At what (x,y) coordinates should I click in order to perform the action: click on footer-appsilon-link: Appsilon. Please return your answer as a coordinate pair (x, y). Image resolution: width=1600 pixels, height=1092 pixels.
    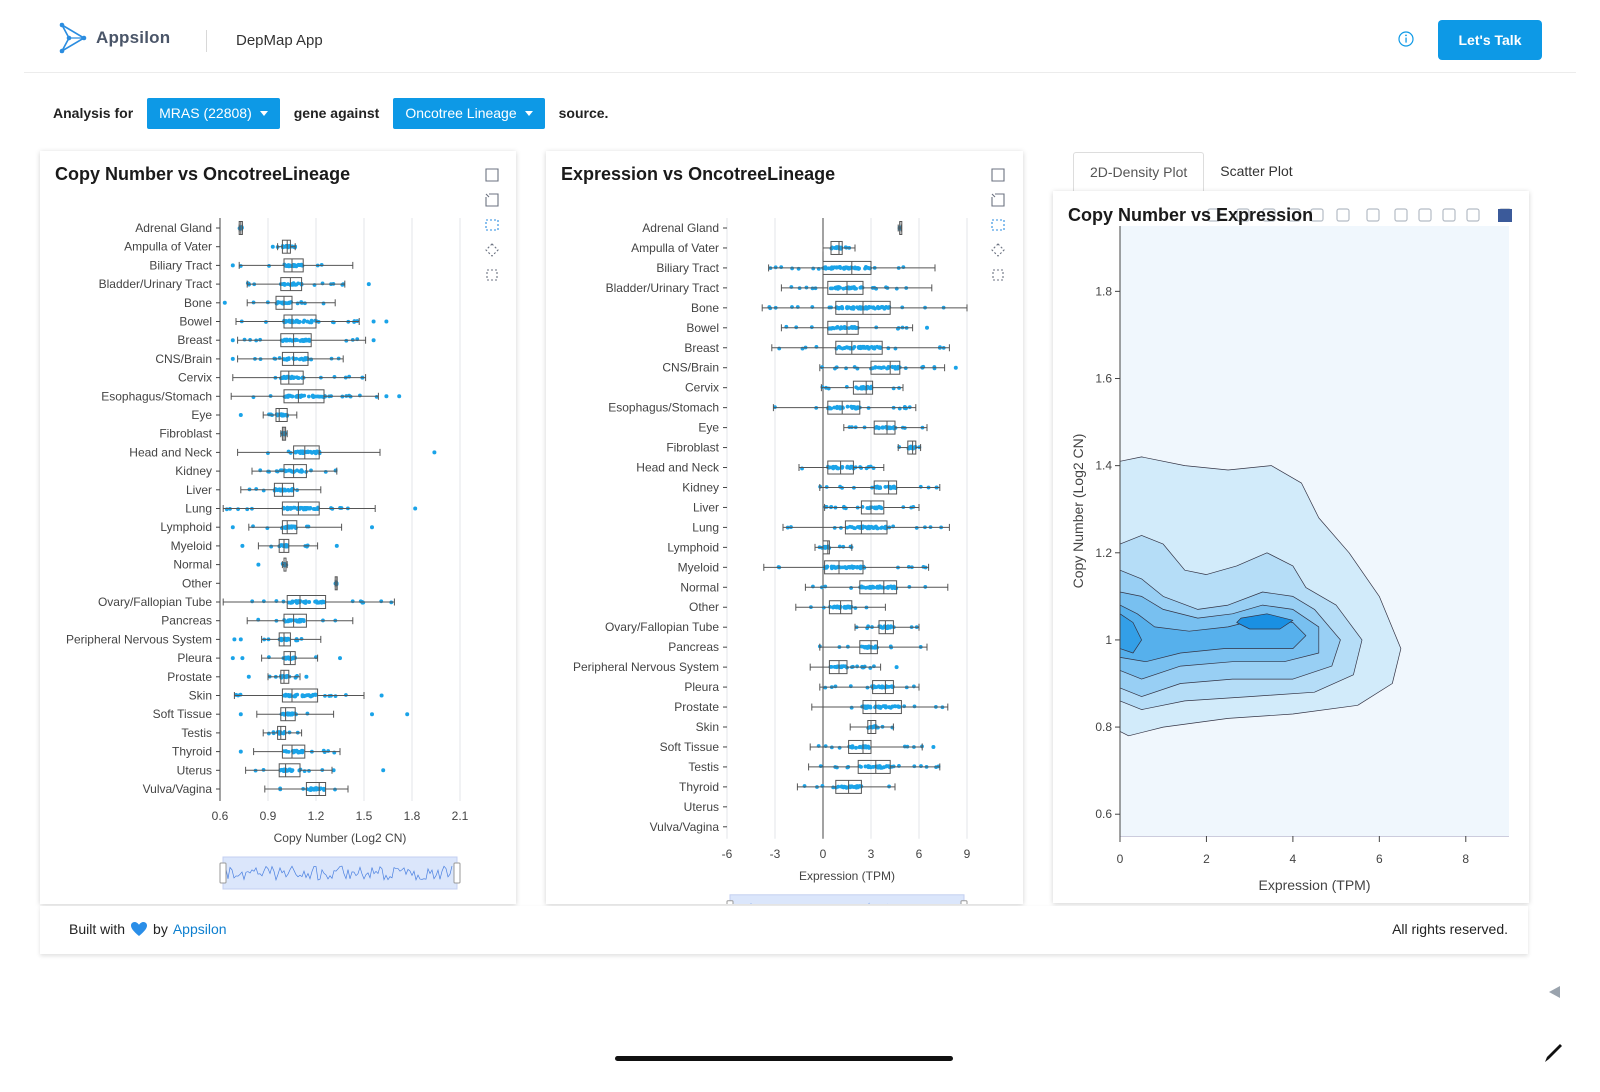
    Looking at the image, I should click on (199, 929).